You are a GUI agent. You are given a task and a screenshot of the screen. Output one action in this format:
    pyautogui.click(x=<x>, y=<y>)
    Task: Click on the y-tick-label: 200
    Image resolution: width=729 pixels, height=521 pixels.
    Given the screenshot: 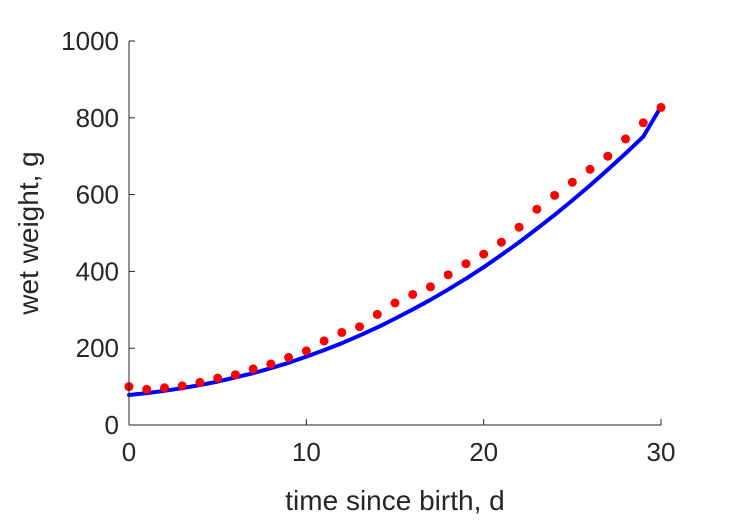 What is the action you would take?
    pyautogui.click(x=97, y=348)
    